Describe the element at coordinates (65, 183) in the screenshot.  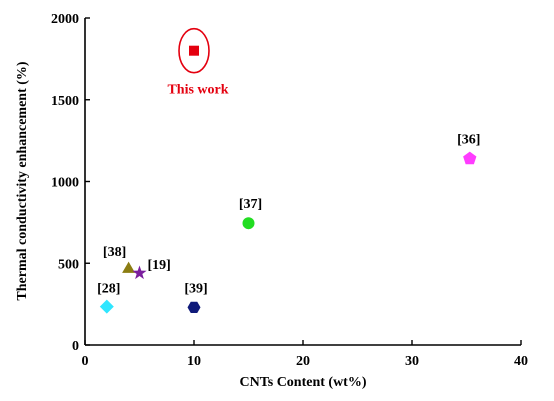
I see `y-tick-label: 1000` at that location.